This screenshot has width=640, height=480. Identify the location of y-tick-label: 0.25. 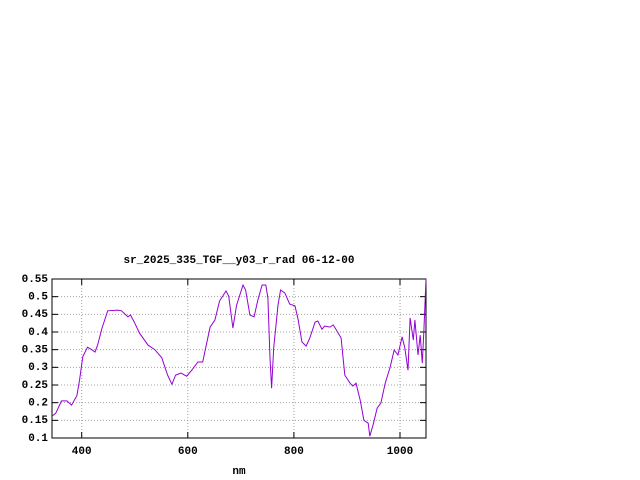
(35, 386).